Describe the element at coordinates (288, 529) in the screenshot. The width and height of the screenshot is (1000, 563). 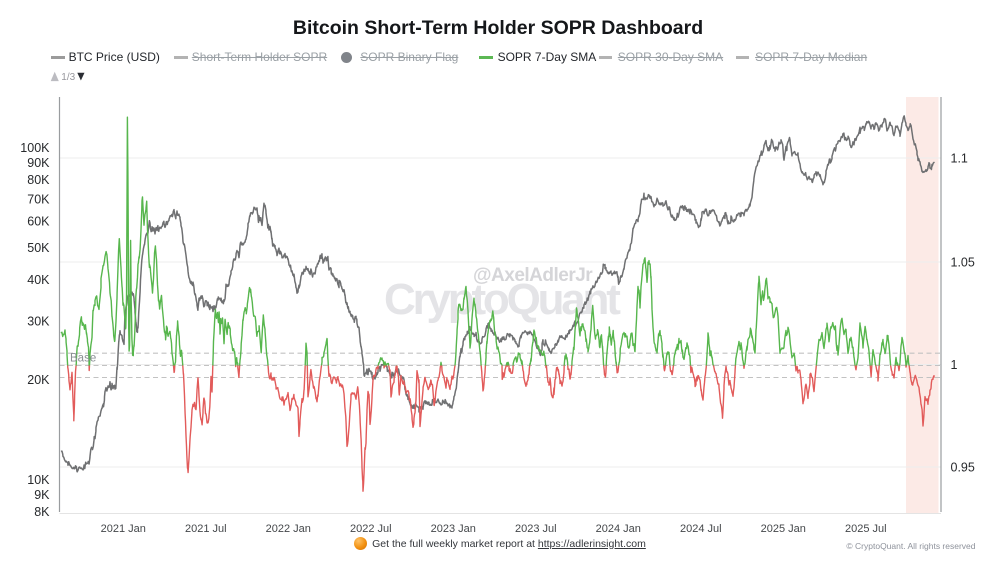
I see `svg-text: 2022 Jan` at that location.